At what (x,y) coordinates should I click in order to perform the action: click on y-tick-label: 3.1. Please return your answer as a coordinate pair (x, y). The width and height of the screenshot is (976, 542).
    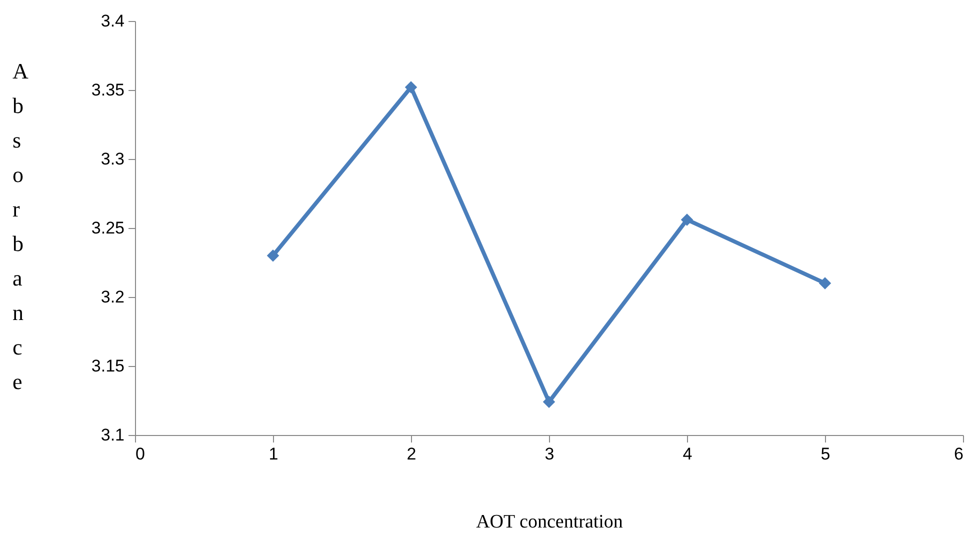
    Looking at the image, I should click on (112, 435).